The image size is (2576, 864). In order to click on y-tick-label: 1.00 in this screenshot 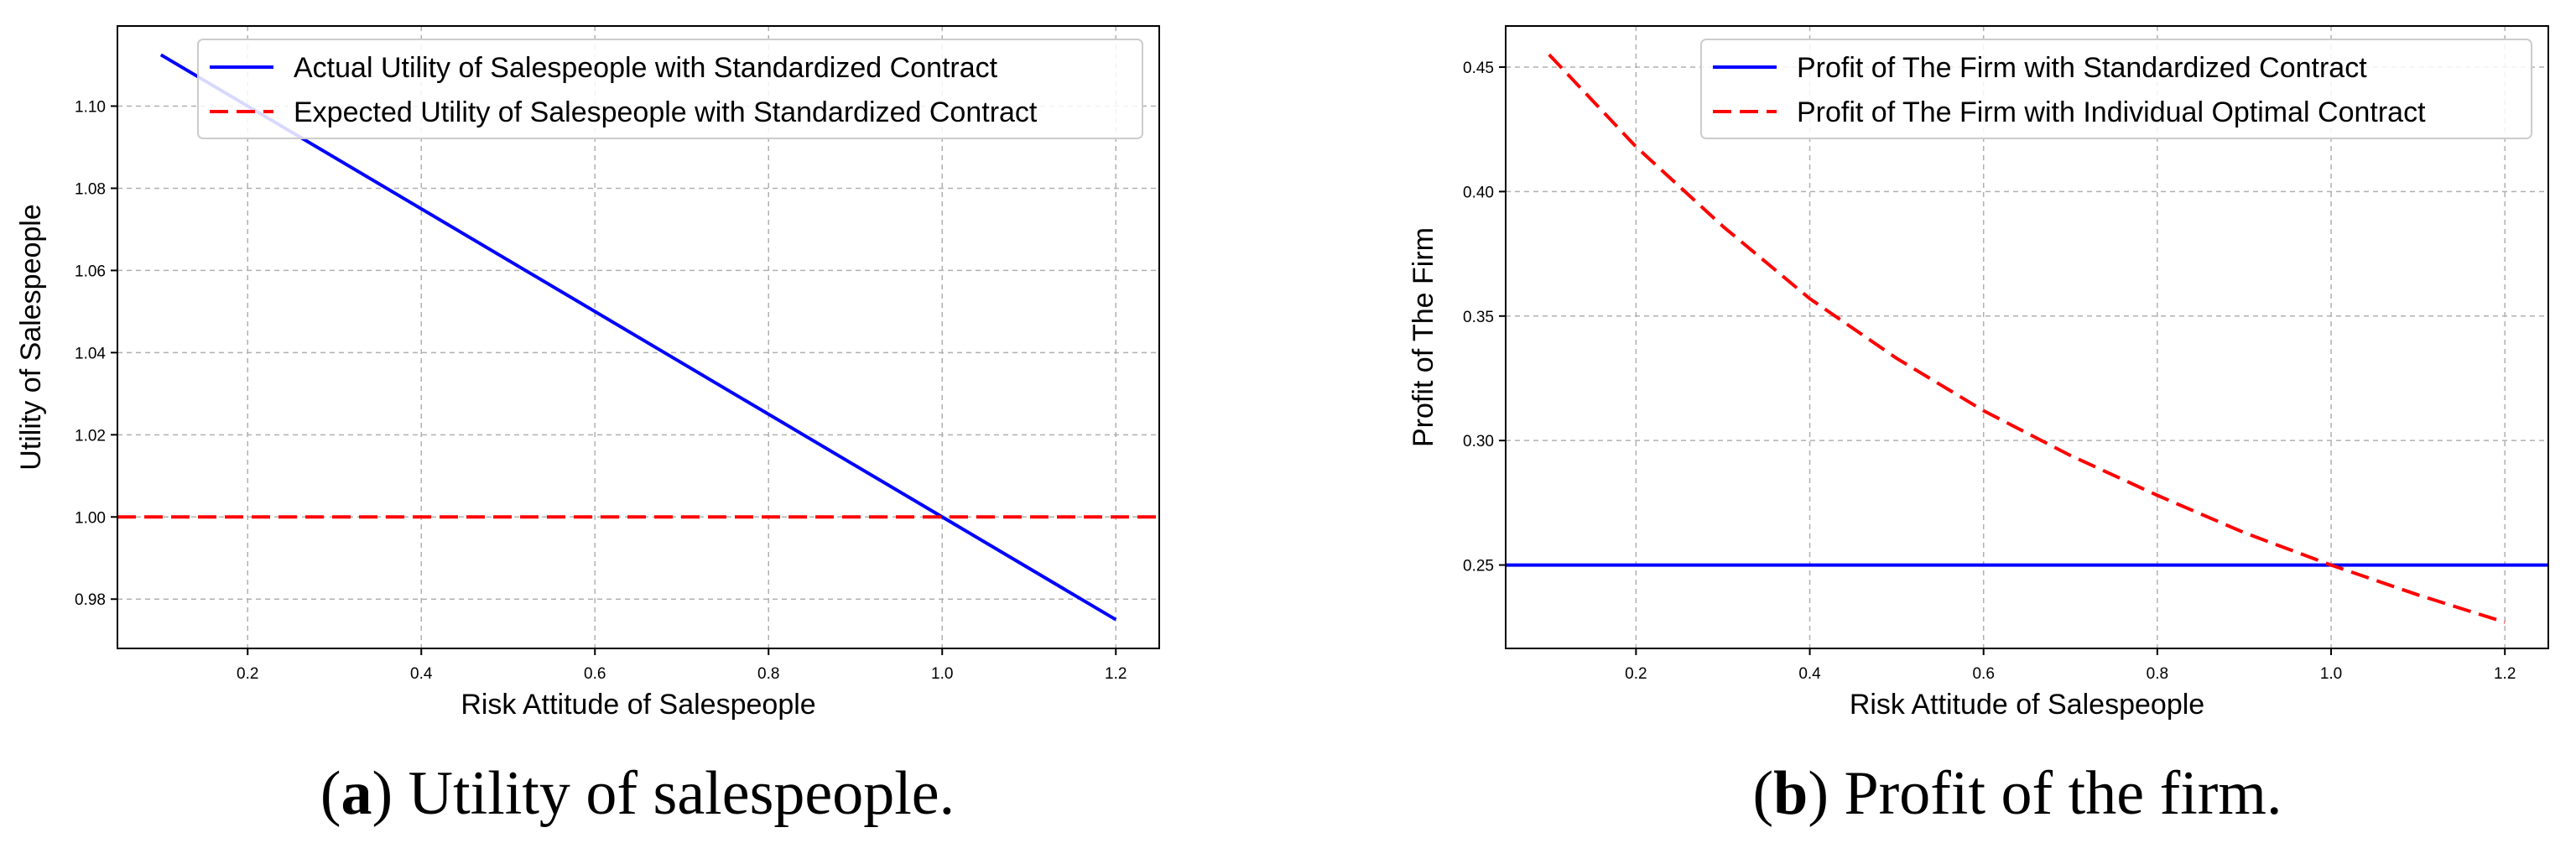, I will do `click(90, 518)`.